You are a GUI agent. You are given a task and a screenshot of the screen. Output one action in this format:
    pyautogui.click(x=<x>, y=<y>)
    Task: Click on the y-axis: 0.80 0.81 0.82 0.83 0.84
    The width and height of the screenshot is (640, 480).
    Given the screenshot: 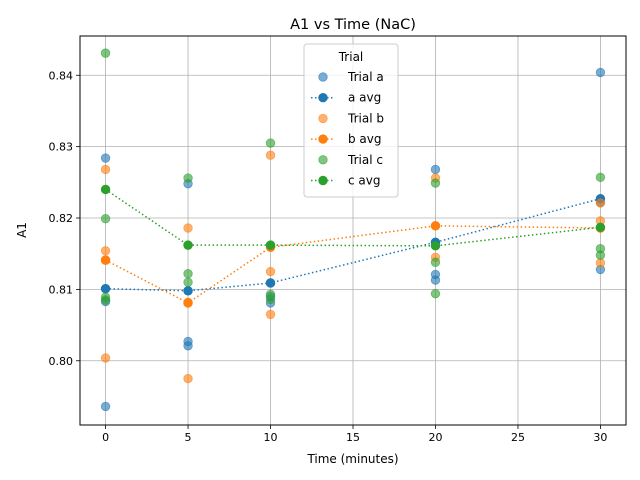 What is the action you would take?
    pyautogui.click(x=64, y=218)
    